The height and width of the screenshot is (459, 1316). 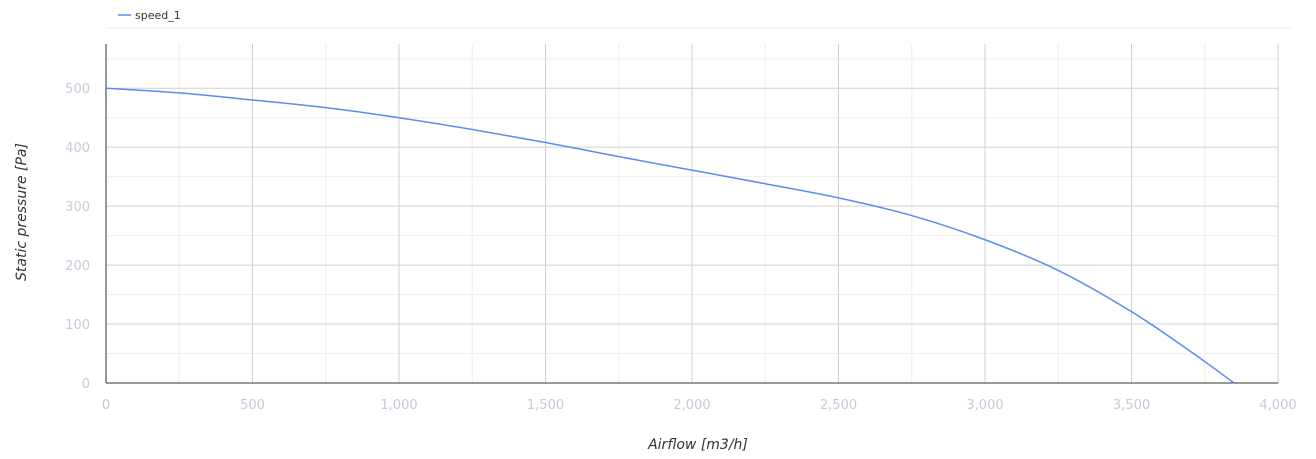 What do you see at coordinates (1131, 405) in the screenshot?
I see `x-tick-label: 3,500` at bounding box center [1131, 405].